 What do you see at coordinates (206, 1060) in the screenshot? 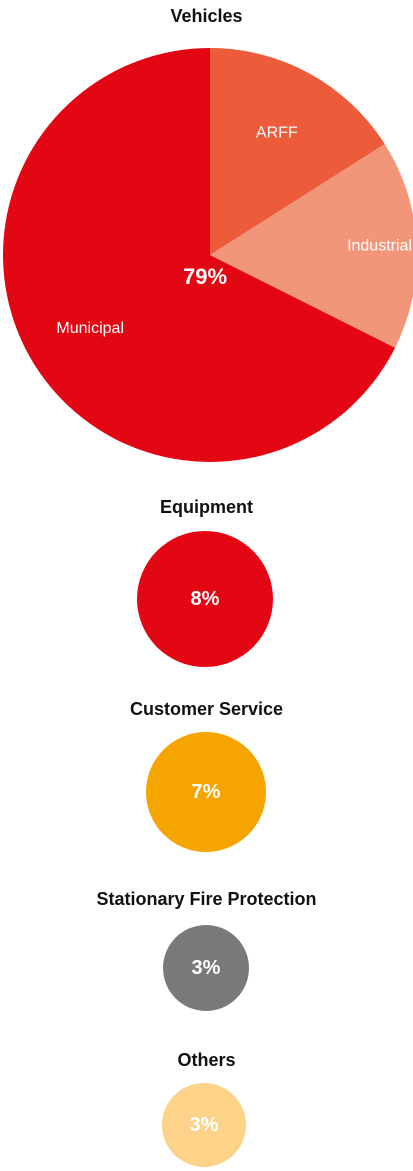
I see `others-title: Others` at bounding box center [206, 1060].